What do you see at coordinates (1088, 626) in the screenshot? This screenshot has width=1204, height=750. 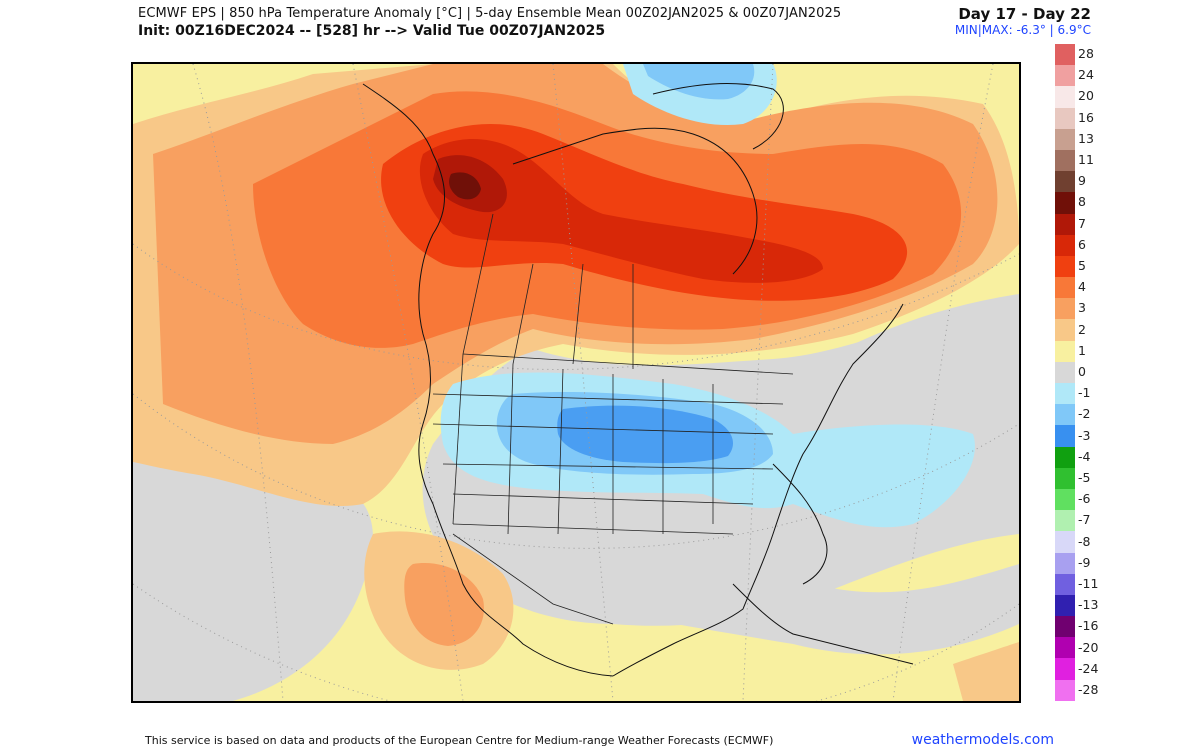 I see `legend-label: -16` at bounding box center [1088, 626].